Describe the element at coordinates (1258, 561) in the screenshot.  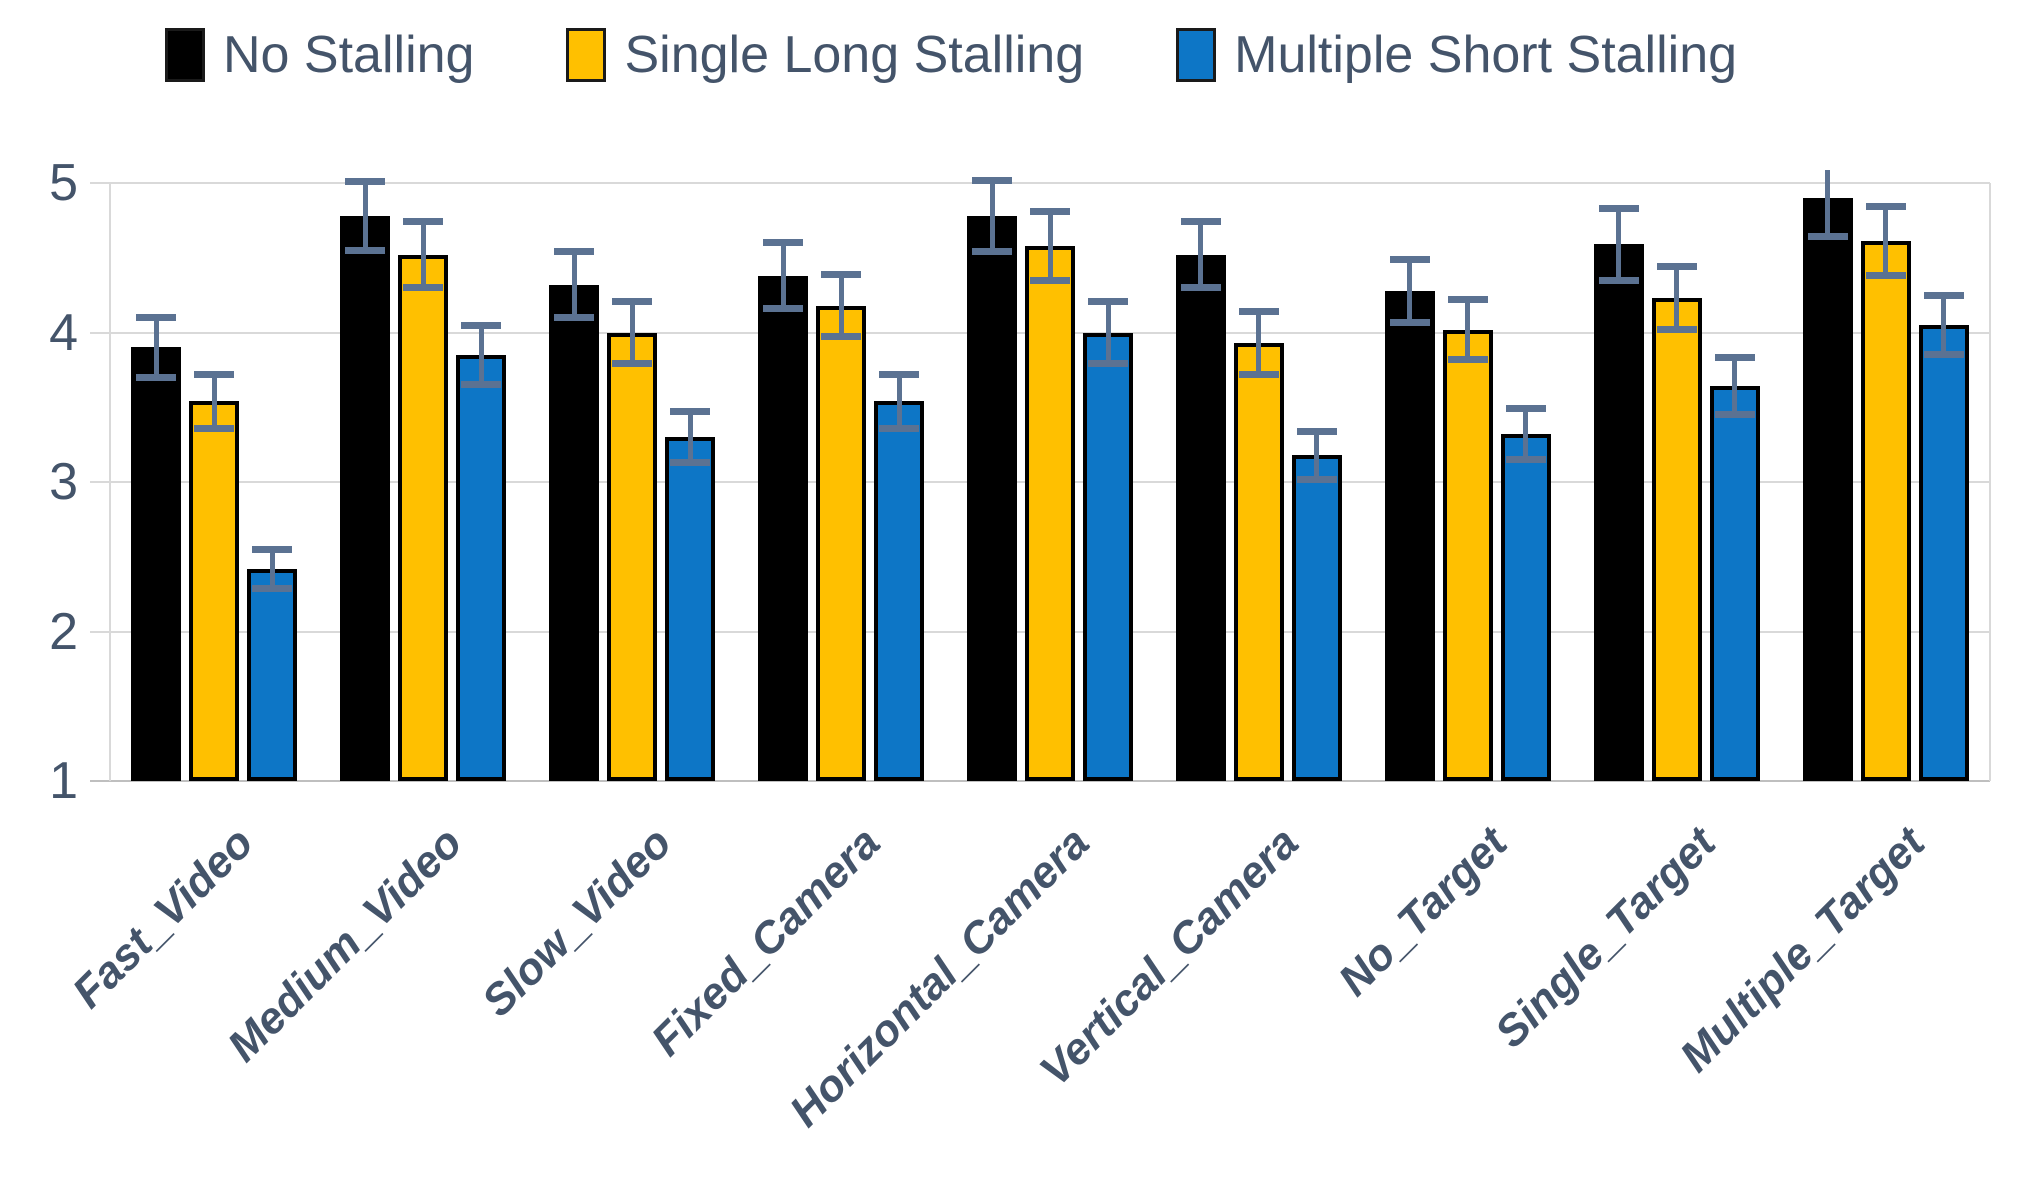
I see `bar-single-long-stalling-vertical_camera` at that location.